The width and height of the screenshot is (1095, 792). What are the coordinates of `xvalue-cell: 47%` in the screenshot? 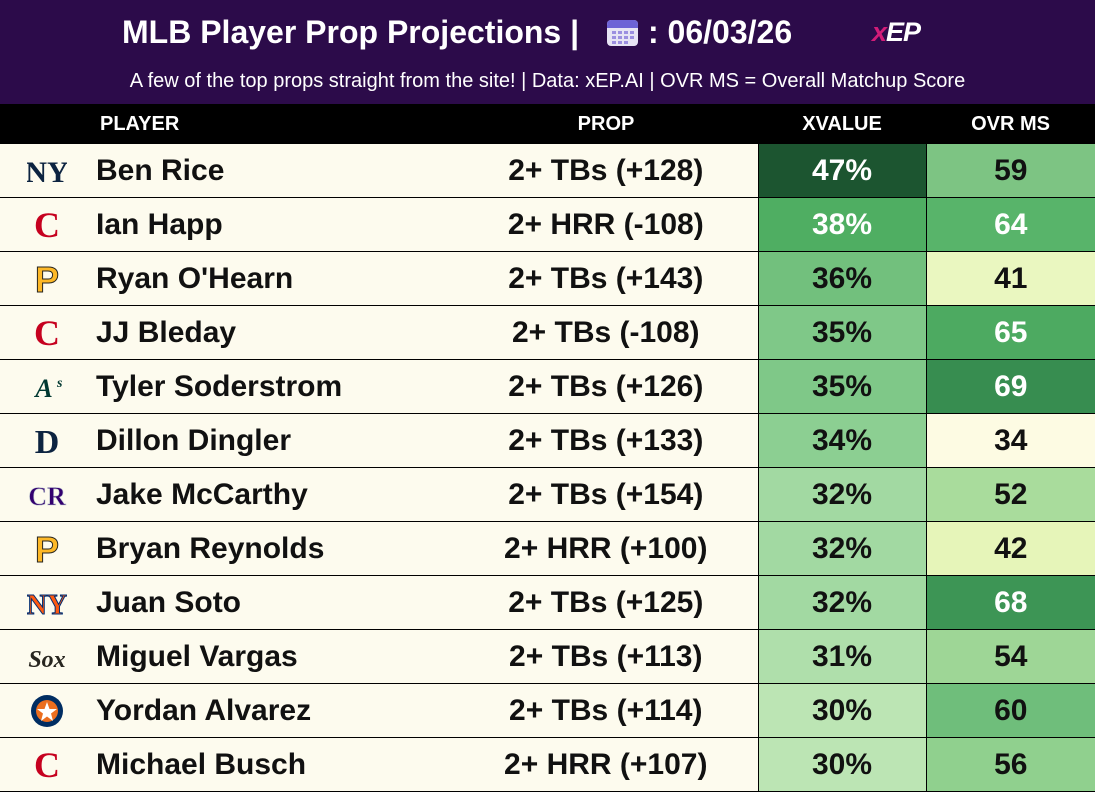 It's located at (842, 171).